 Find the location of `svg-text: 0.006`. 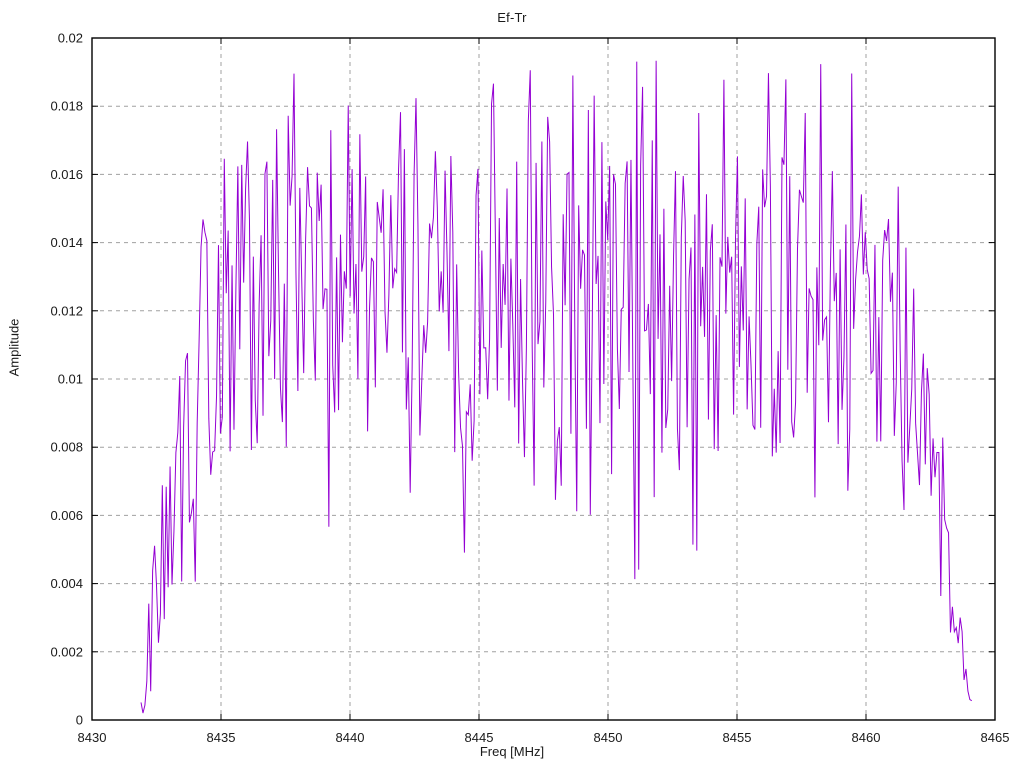

svg-text: 0.006 is located at coordinates (66, 515).